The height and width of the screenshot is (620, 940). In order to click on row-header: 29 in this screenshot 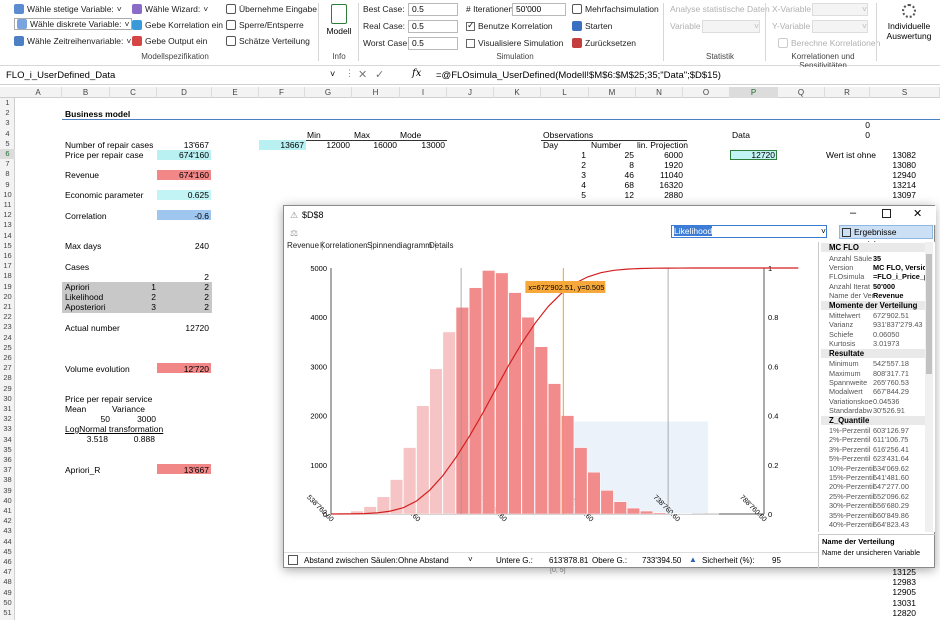, I will do `click(7, 388)`.